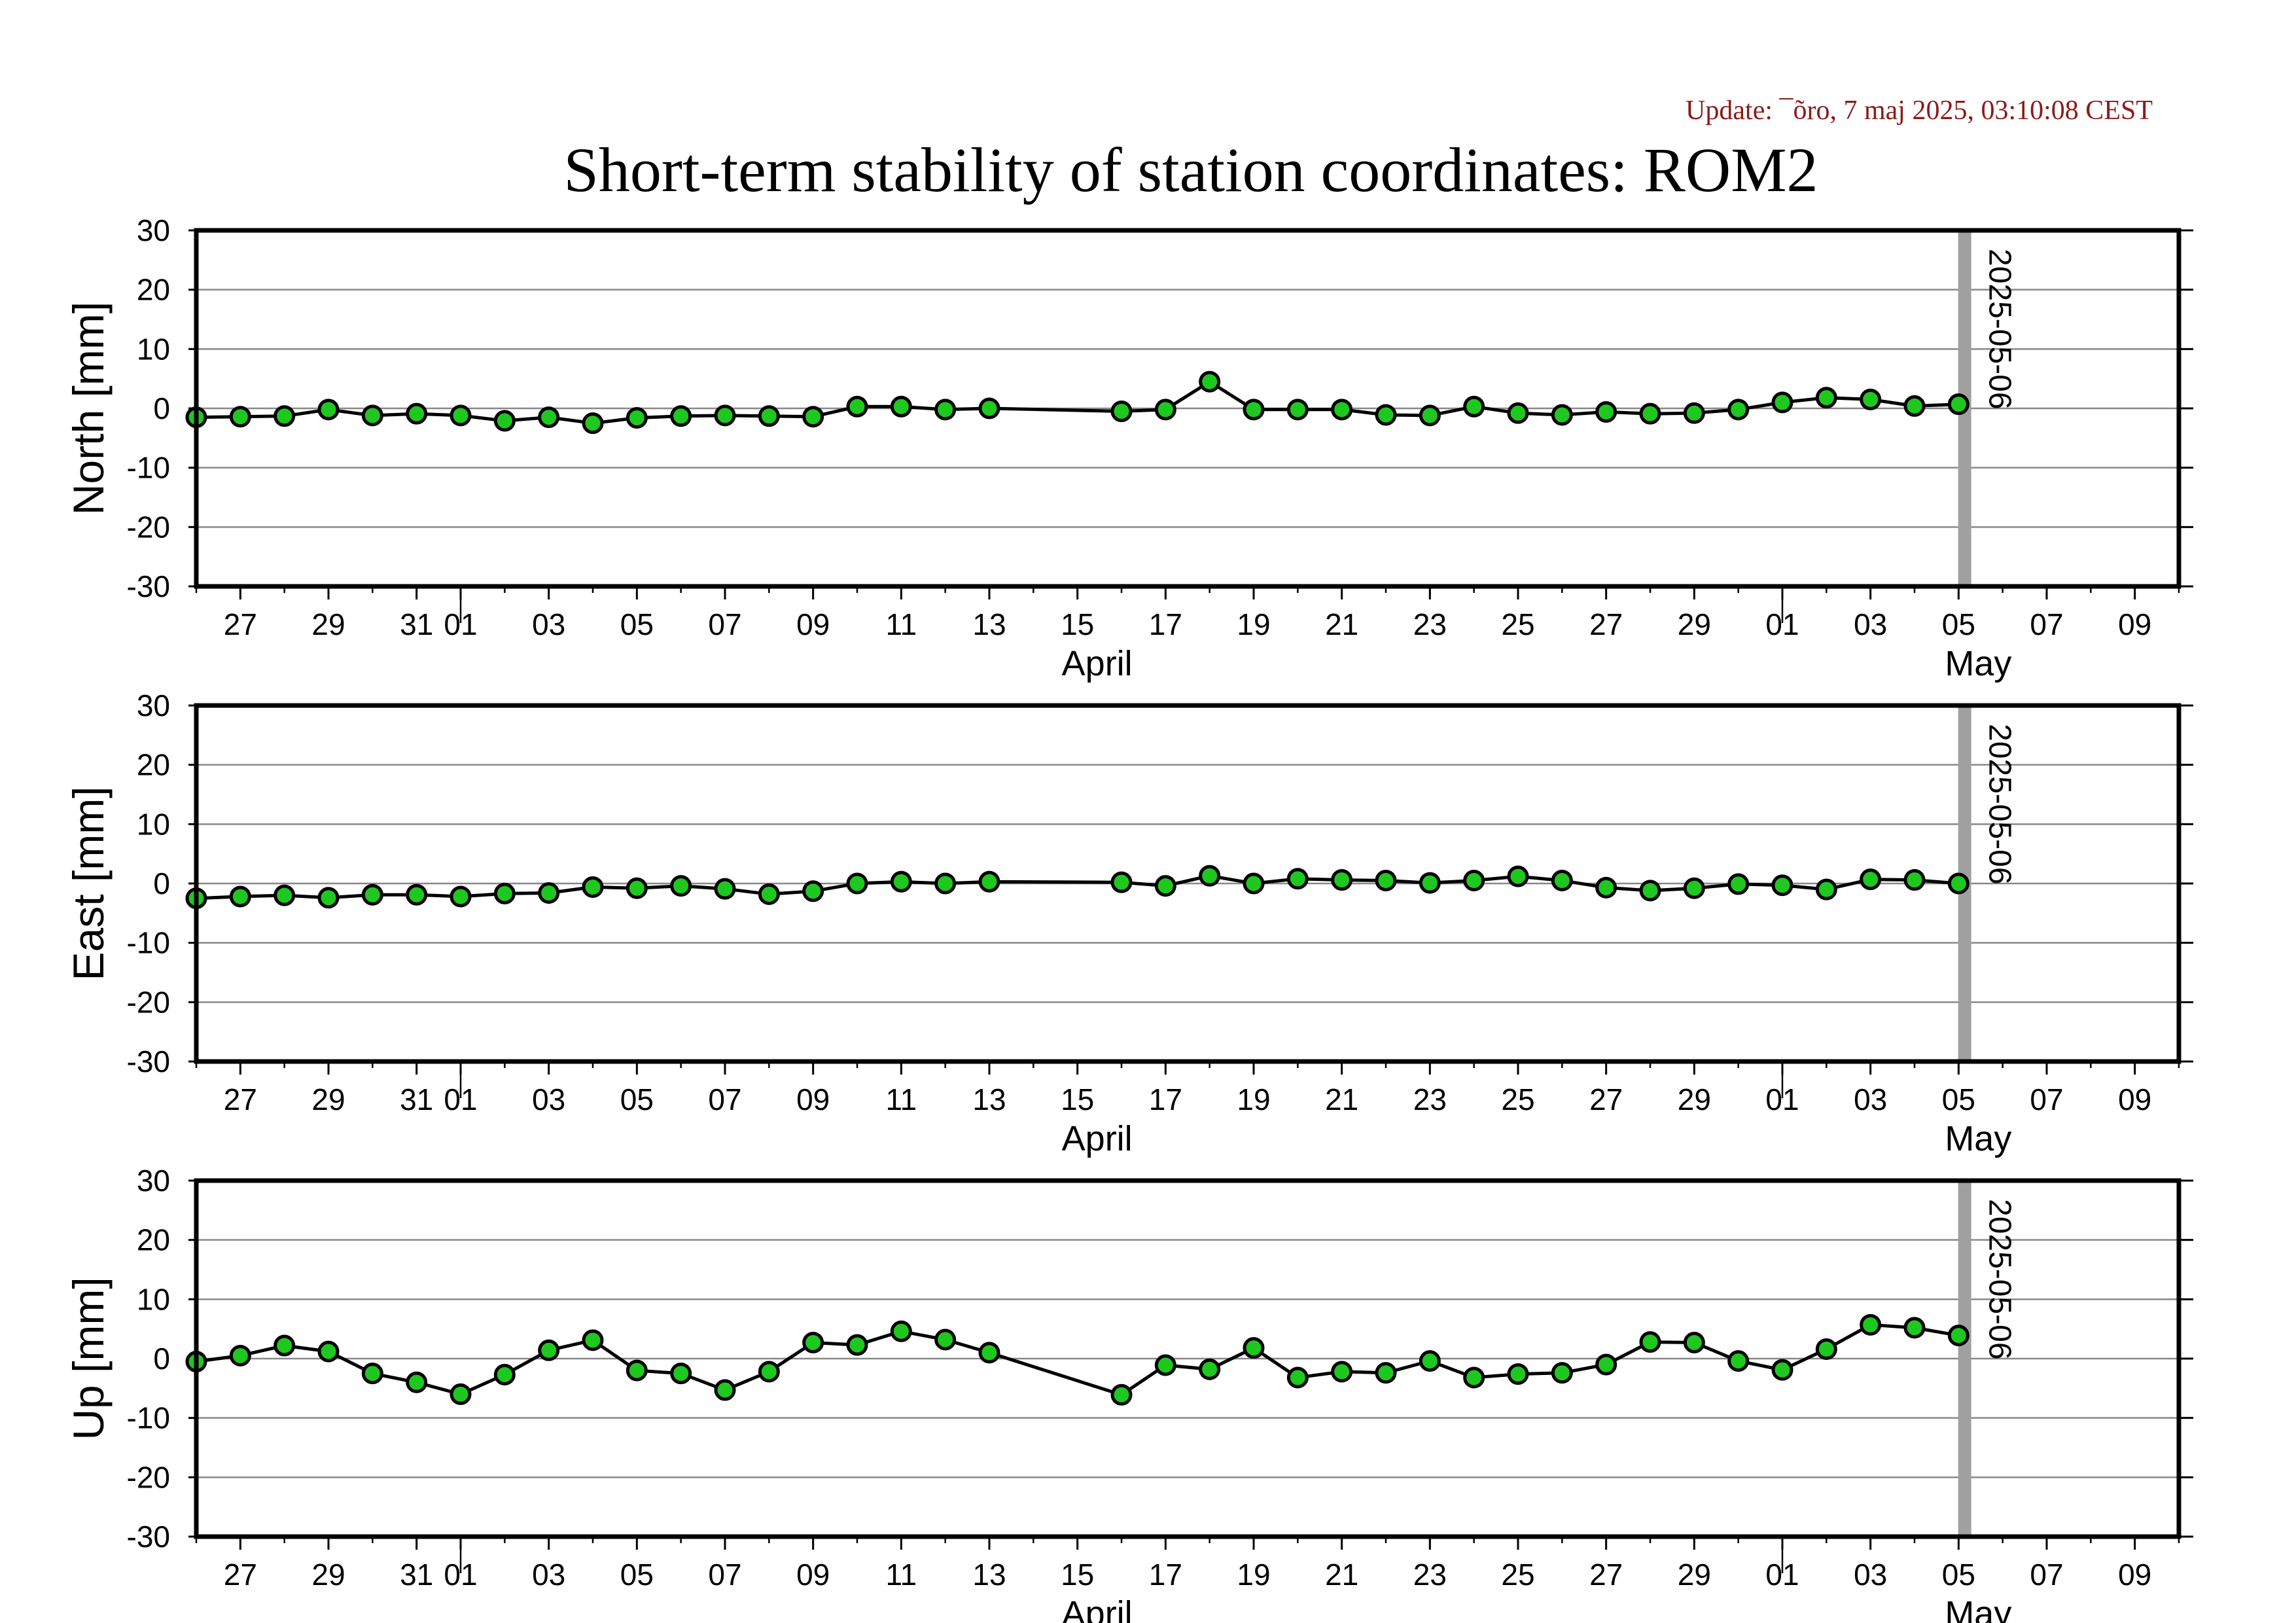 This screenshot has width=2296, height=1623. Describe the element at coordinates (88, 408) in the screenshot. I see `y-axis-label: North [mm]` at that location.